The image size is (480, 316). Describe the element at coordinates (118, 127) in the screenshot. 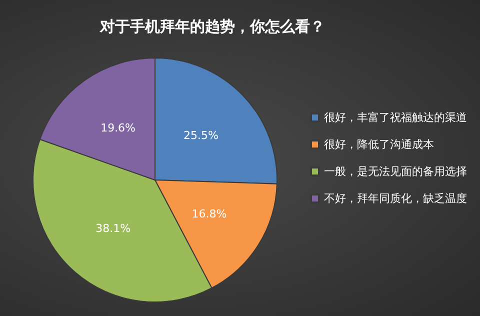

I see `data-label: 19.6%` at that location.